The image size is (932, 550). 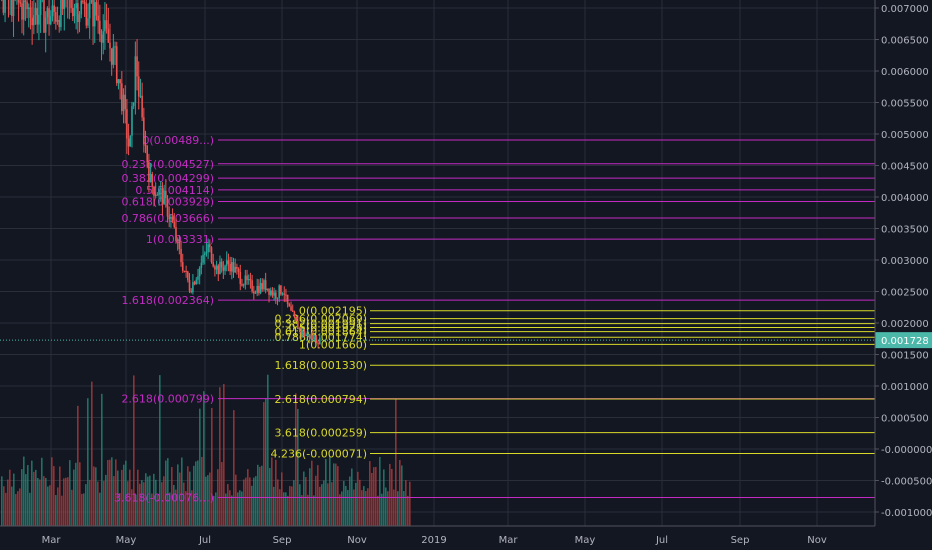 What do you see at coordinates (905, 293) in the screenshot?
I see `y-tick-label: 0.002500` at bounding box center [905, 293].